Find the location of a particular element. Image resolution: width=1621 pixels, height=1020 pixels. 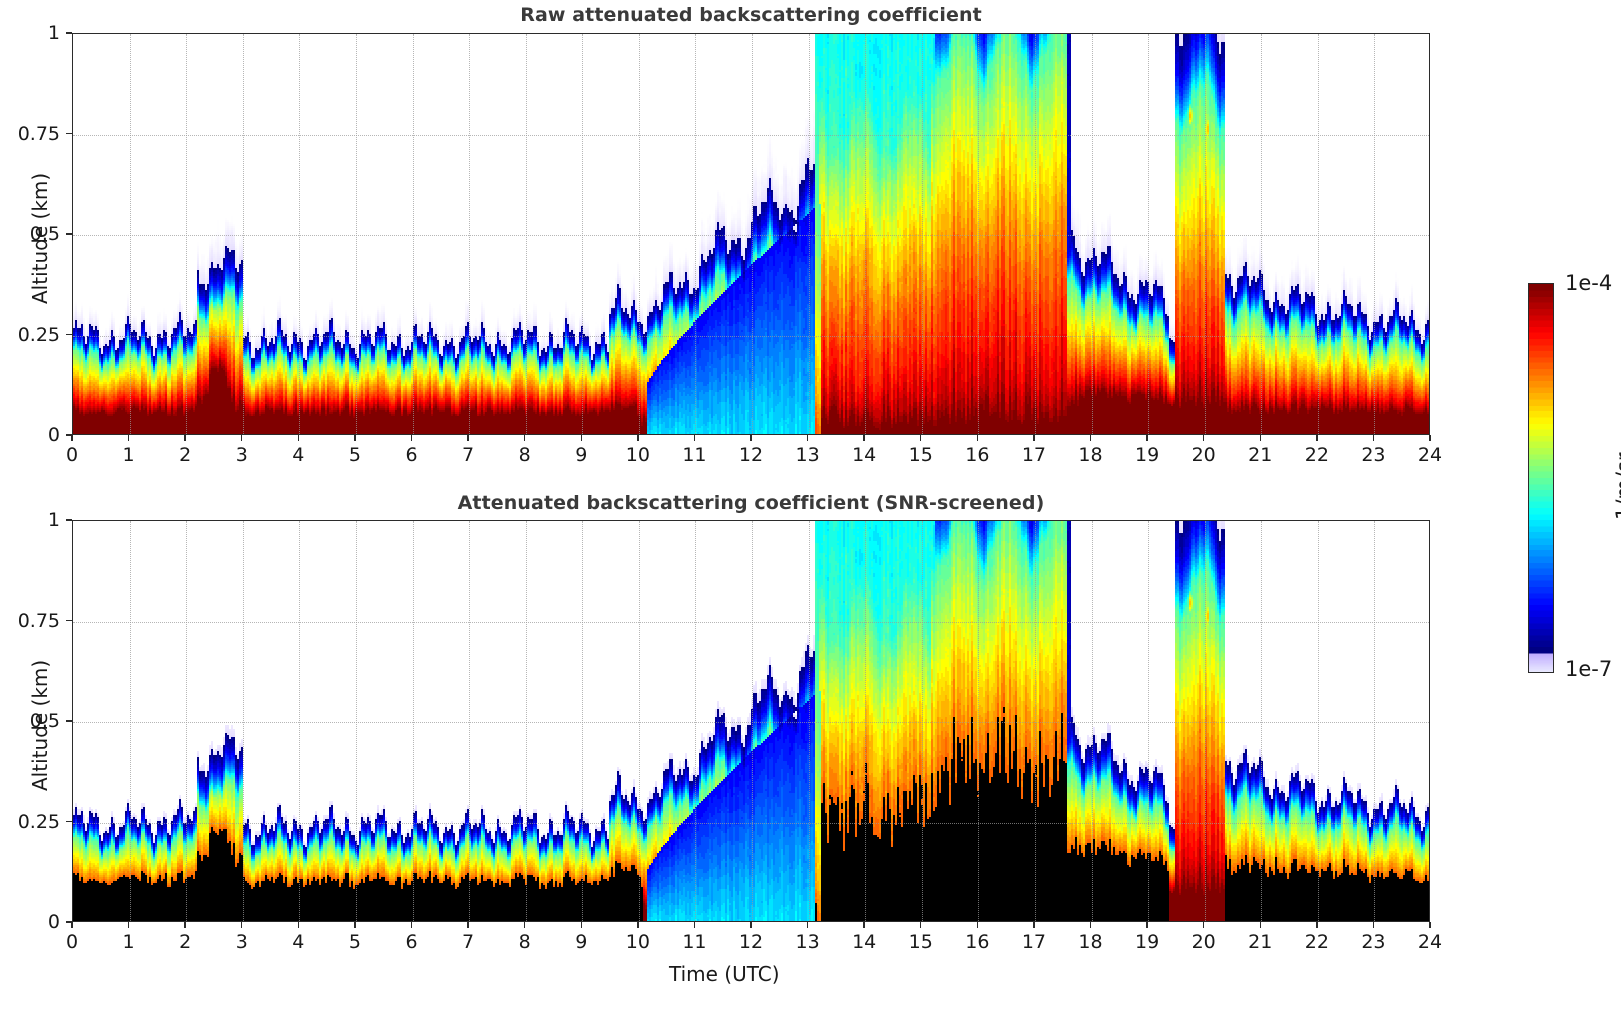

y-axis-label-raw: Altitude (km) is located at coordinates (40, 238).